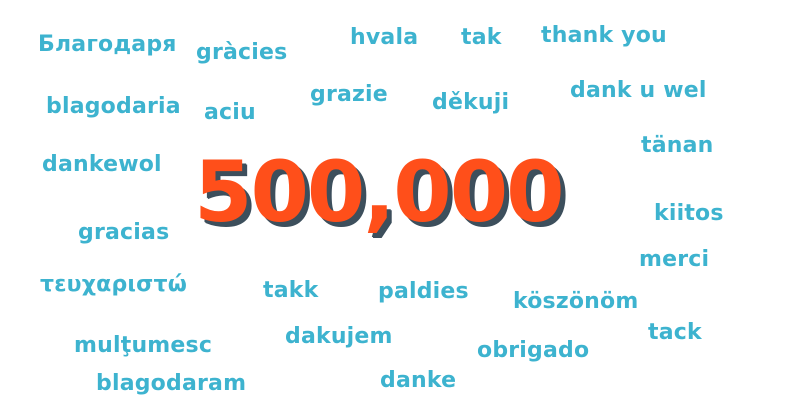 This screenshot has height=418, width=800. What do you see at coordinates (171, 383) in the screenshot?
I see `word-blagodaram: blagodaram` at bounding box center [171, 383].